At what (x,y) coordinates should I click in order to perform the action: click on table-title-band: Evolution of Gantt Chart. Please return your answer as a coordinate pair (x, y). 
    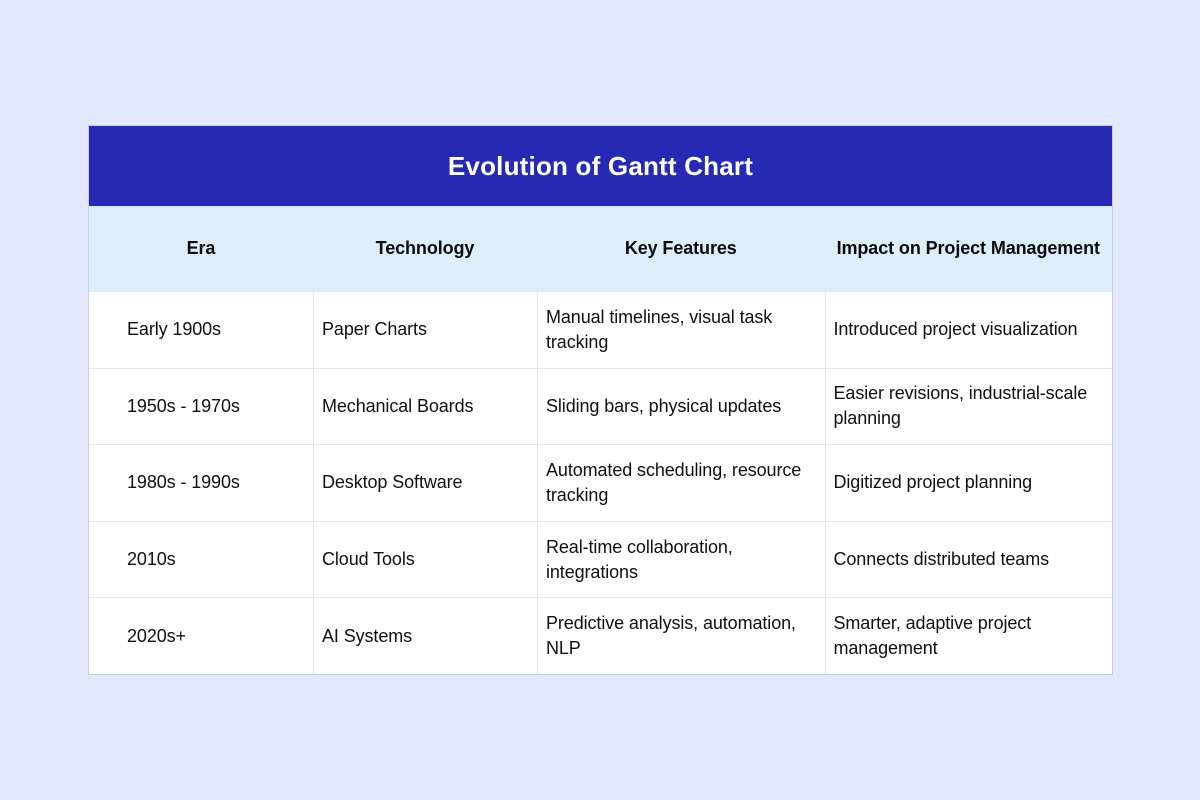
    Looking at the image, I should click on (600, 166).